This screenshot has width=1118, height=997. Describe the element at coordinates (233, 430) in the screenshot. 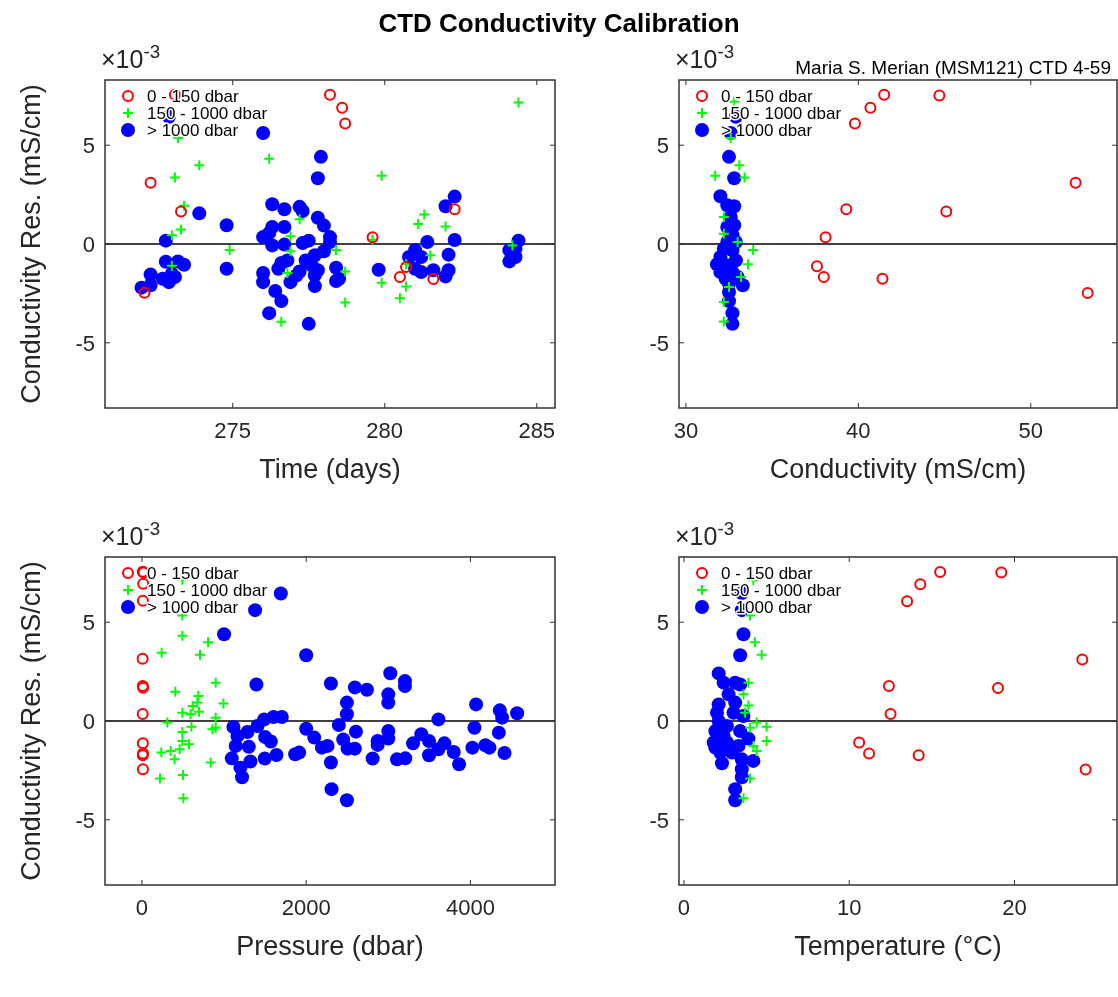

I see `x-tick-label: 275` at that location.